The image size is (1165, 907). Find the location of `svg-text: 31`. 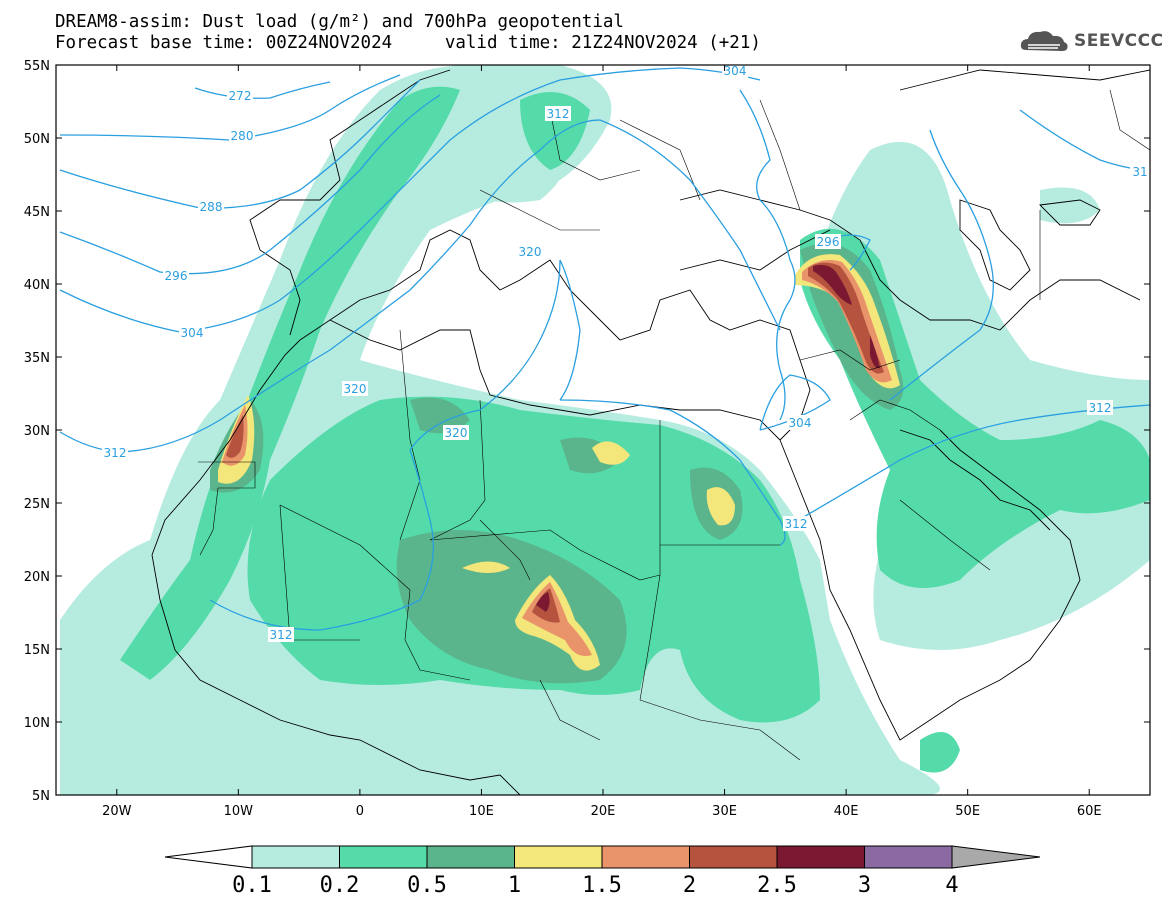

svg-text: 31 is located at coordinates (1139, 172).